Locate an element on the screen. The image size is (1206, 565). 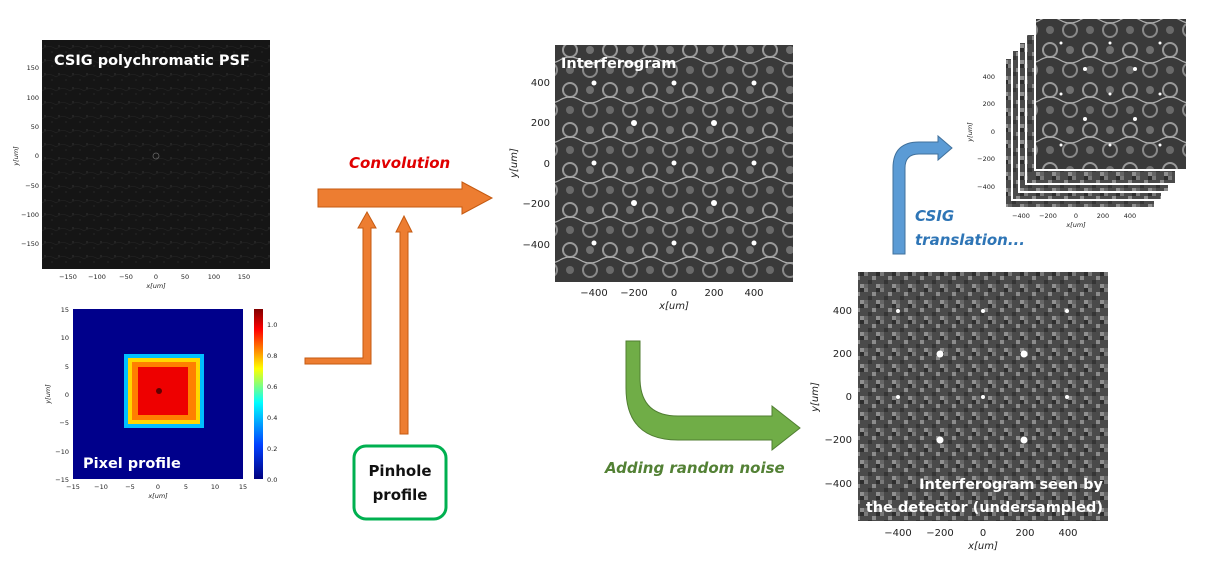
pinhole-label-line1: Pinhole is located at coordinates (399, 471).